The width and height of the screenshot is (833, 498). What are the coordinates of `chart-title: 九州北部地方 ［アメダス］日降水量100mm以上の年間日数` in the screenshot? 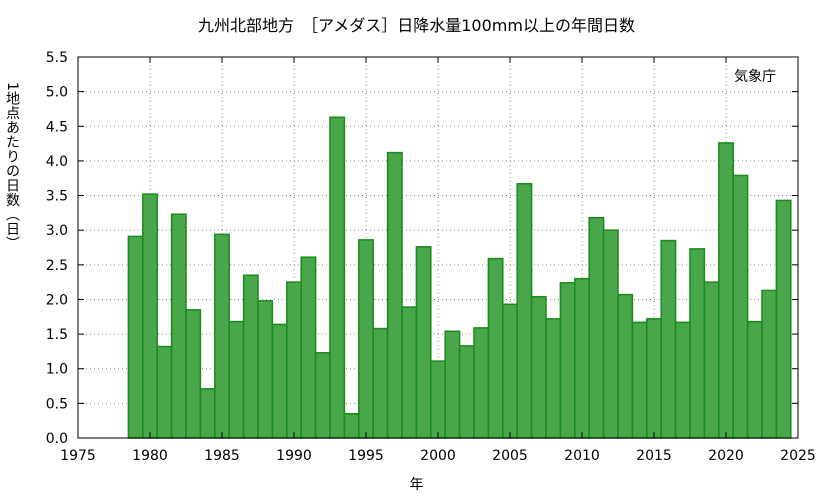 It's located at (416, 25).